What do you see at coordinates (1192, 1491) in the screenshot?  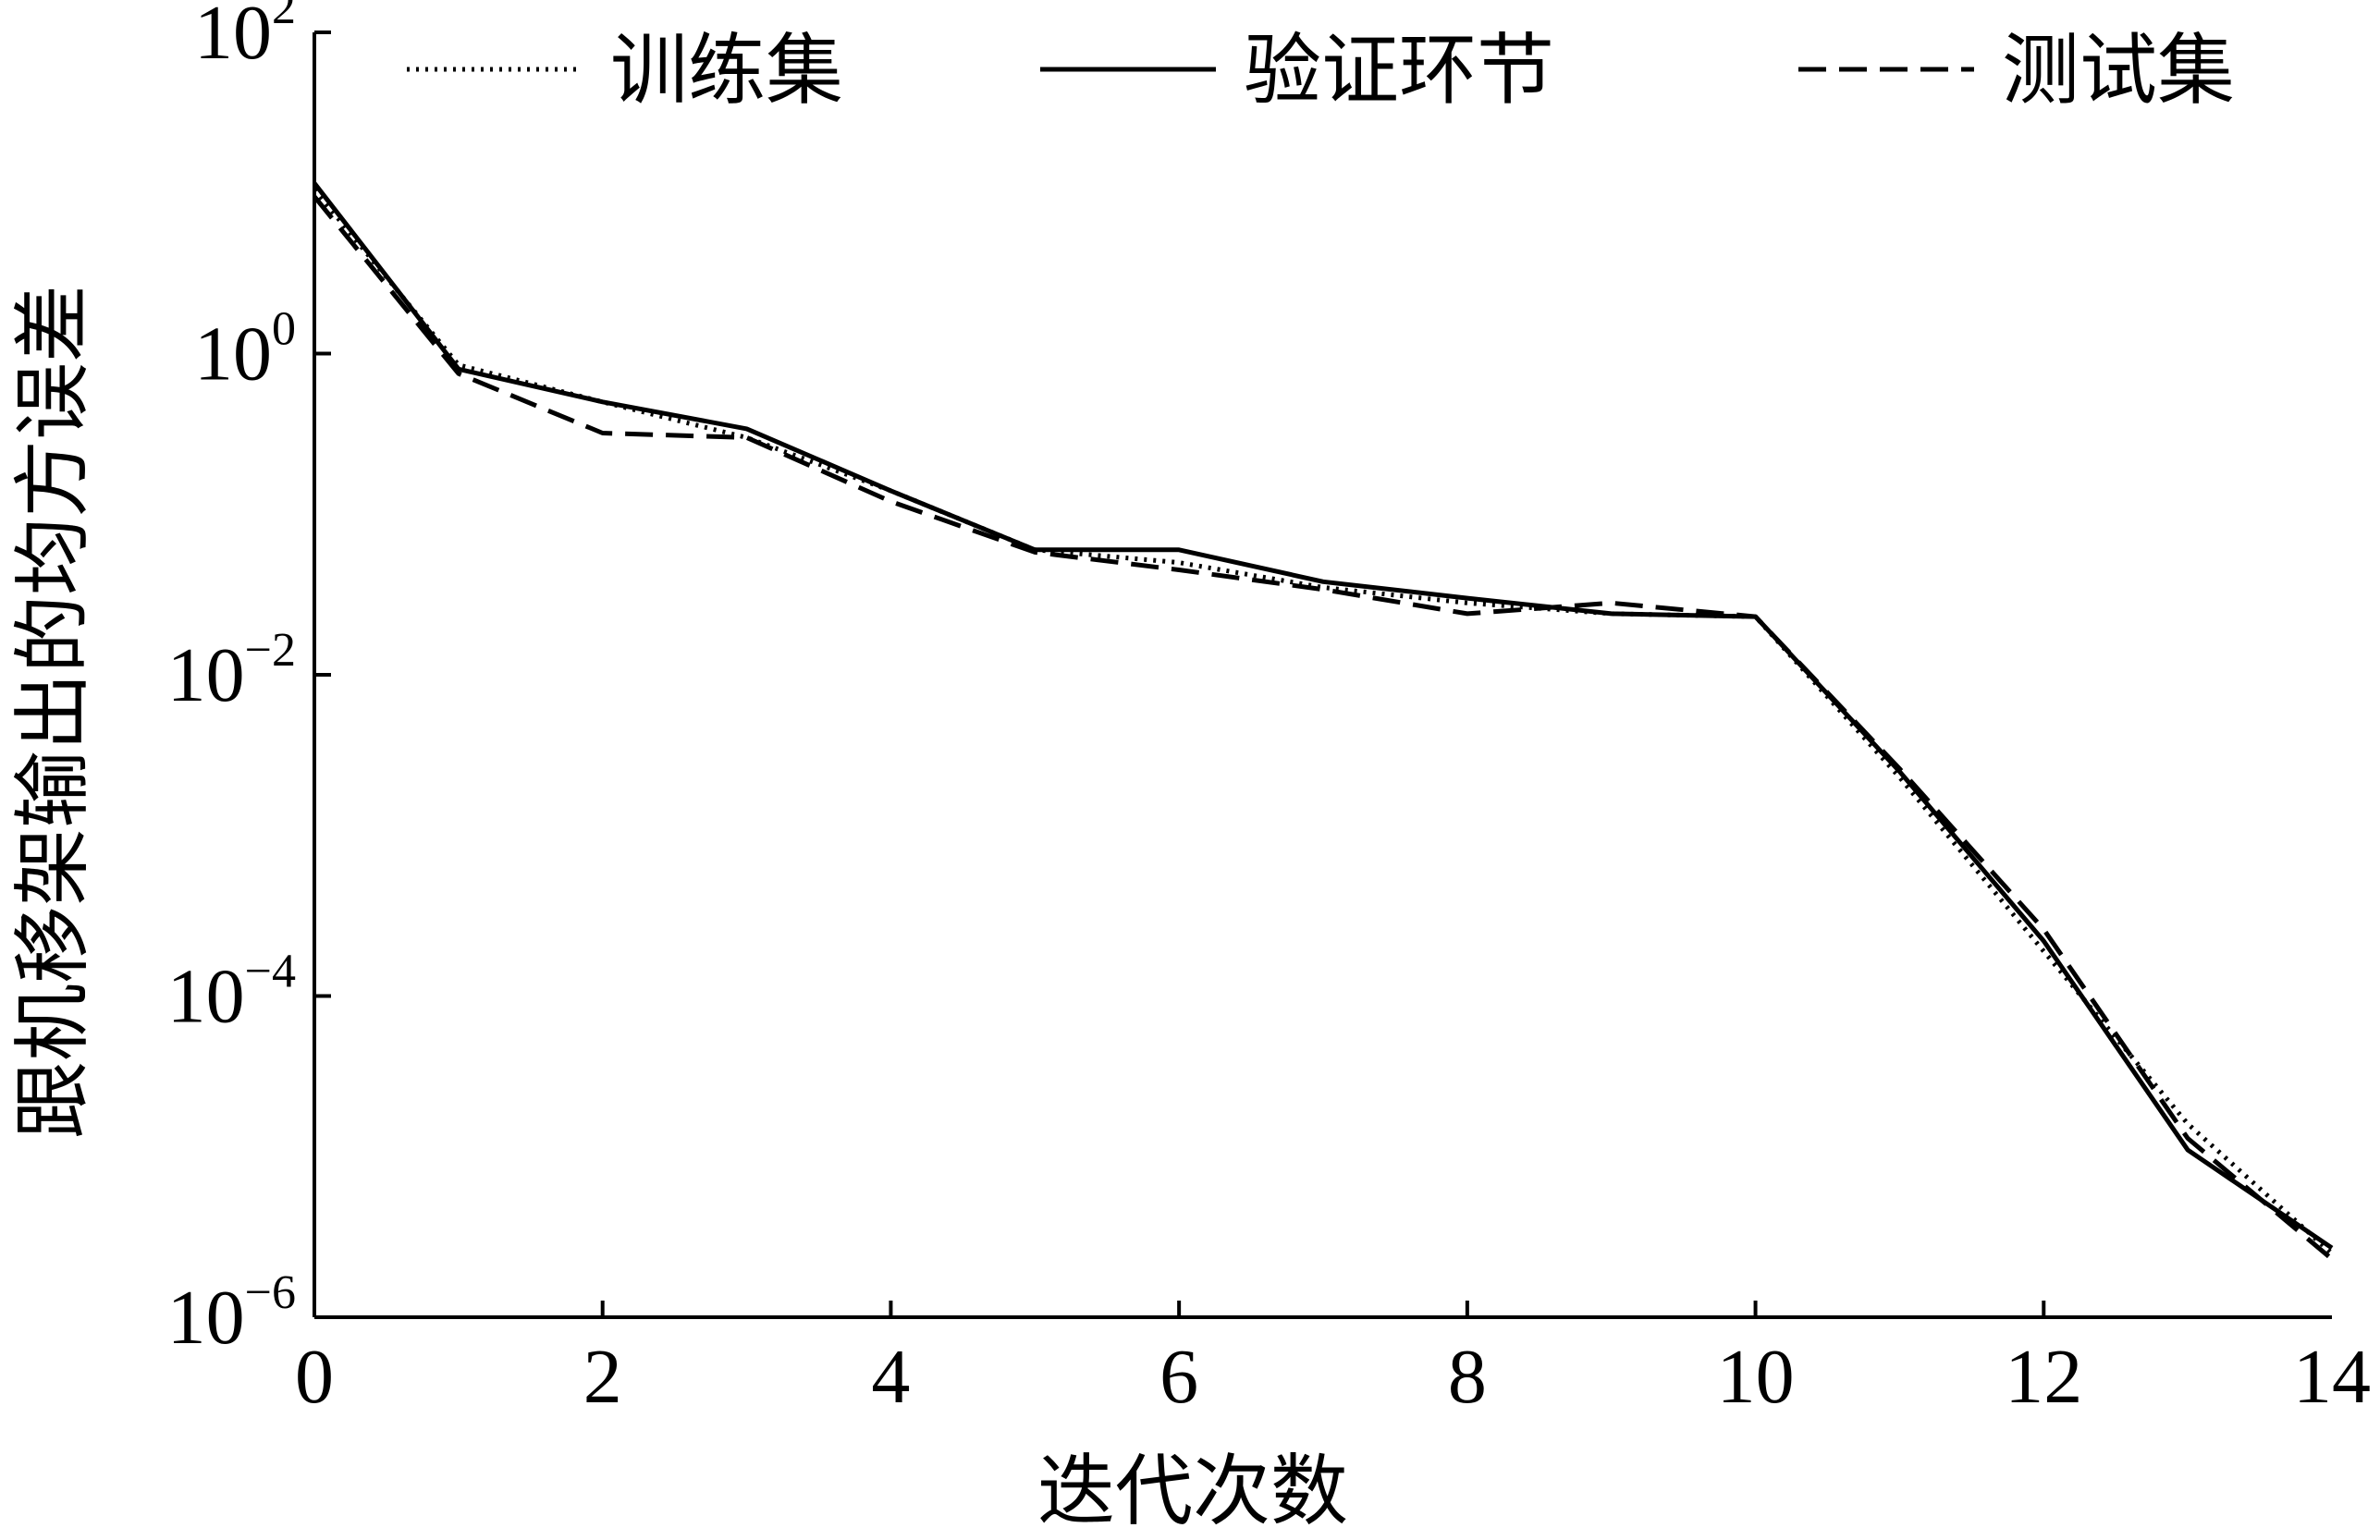 I see `x-axis-title: 迭代次数` at bounding box center [1192, 1491].